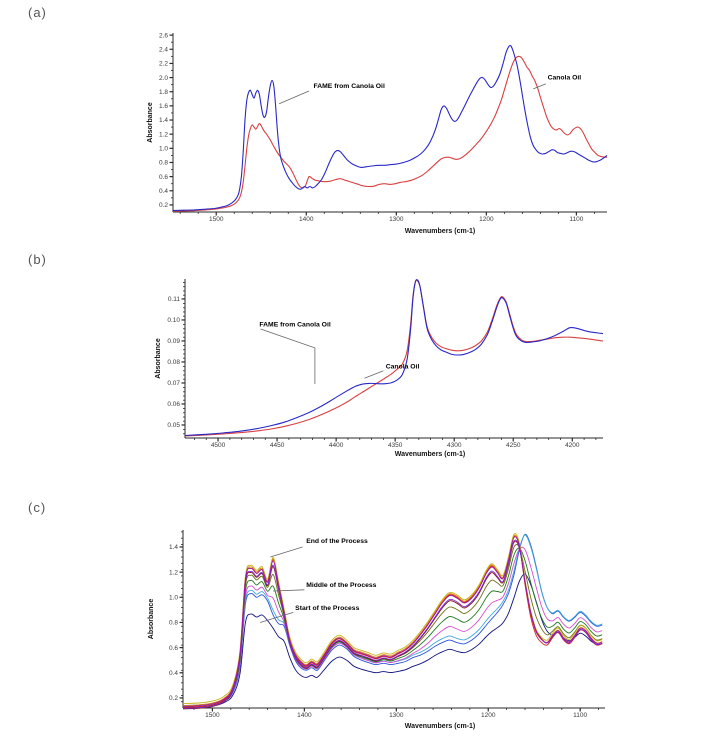  I want to click on annotation: Start of the Process, so click(310, 614).